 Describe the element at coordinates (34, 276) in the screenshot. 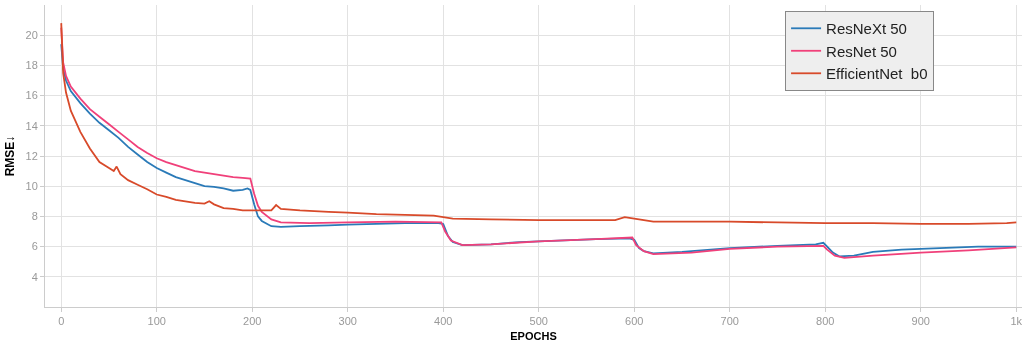

I see `y-tick-label: 4` at that location.